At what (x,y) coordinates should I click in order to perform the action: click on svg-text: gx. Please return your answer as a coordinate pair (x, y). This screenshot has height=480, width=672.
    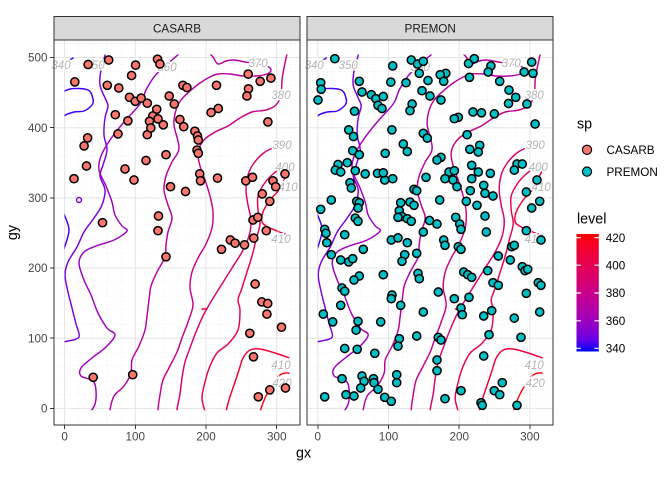
    Looking at the image, I should click on (303, 454).